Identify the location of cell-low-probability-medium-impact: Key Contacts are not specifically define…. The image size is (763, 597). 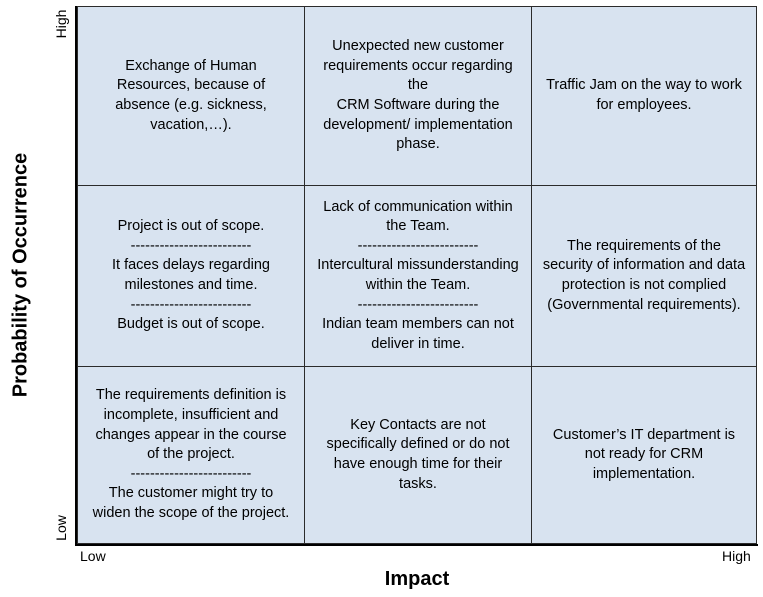
(418, 455).